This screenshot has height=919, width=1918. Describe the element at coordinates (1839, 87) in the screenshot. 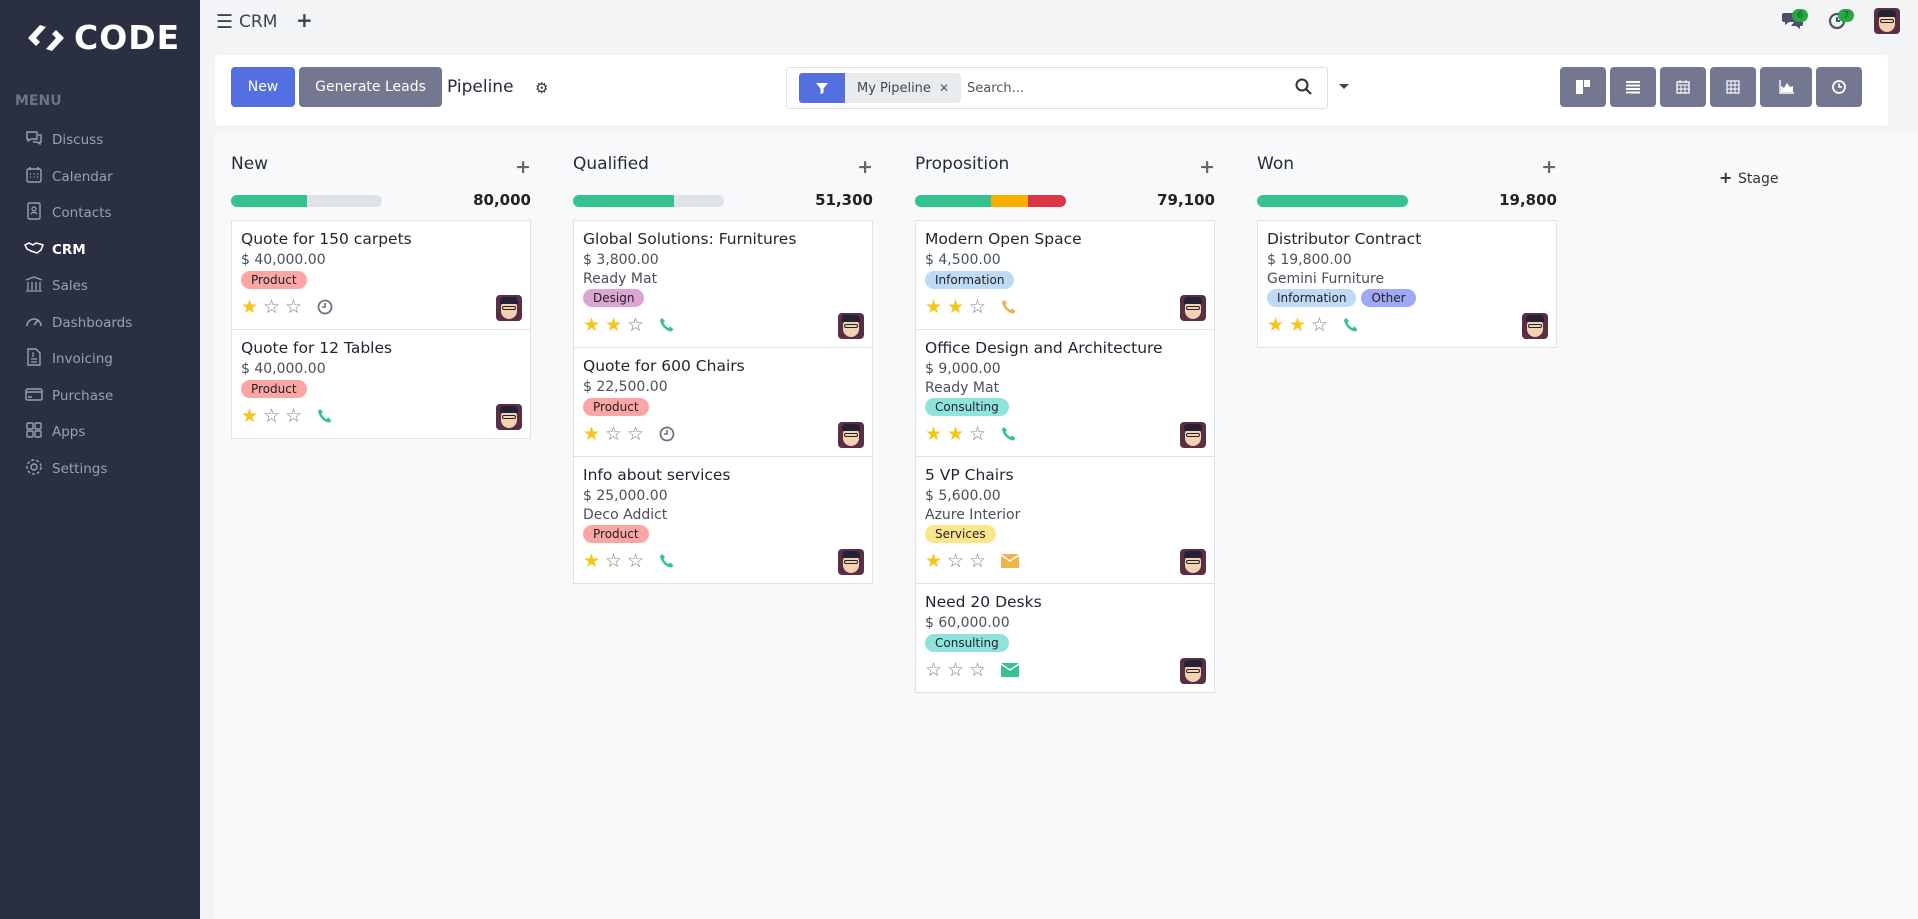

I see `view-activity-button` at that location.